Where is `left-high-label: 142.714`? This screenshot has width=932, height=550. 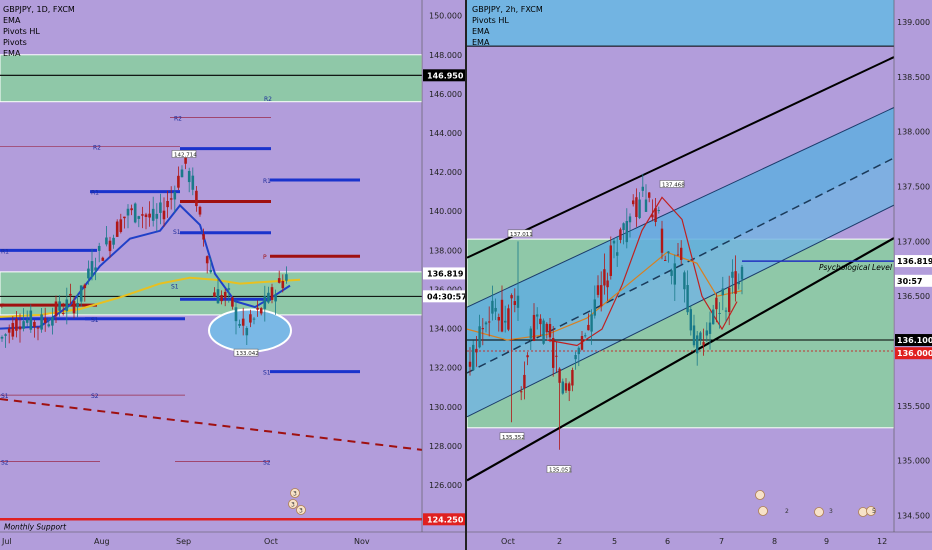 left-high-label: 142.714 is located at coordinates (185, 155).